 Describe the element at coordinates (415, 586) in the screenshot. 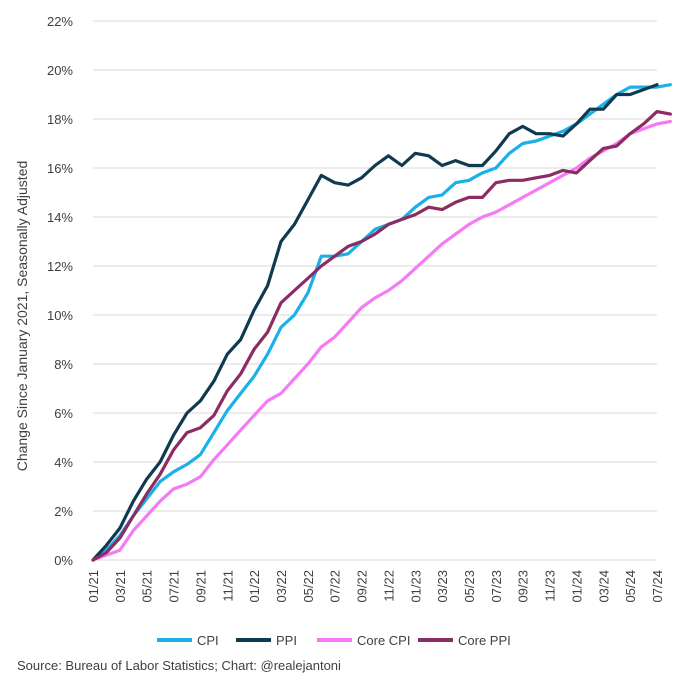

I see `x-tick-label: 01/23` at that location.